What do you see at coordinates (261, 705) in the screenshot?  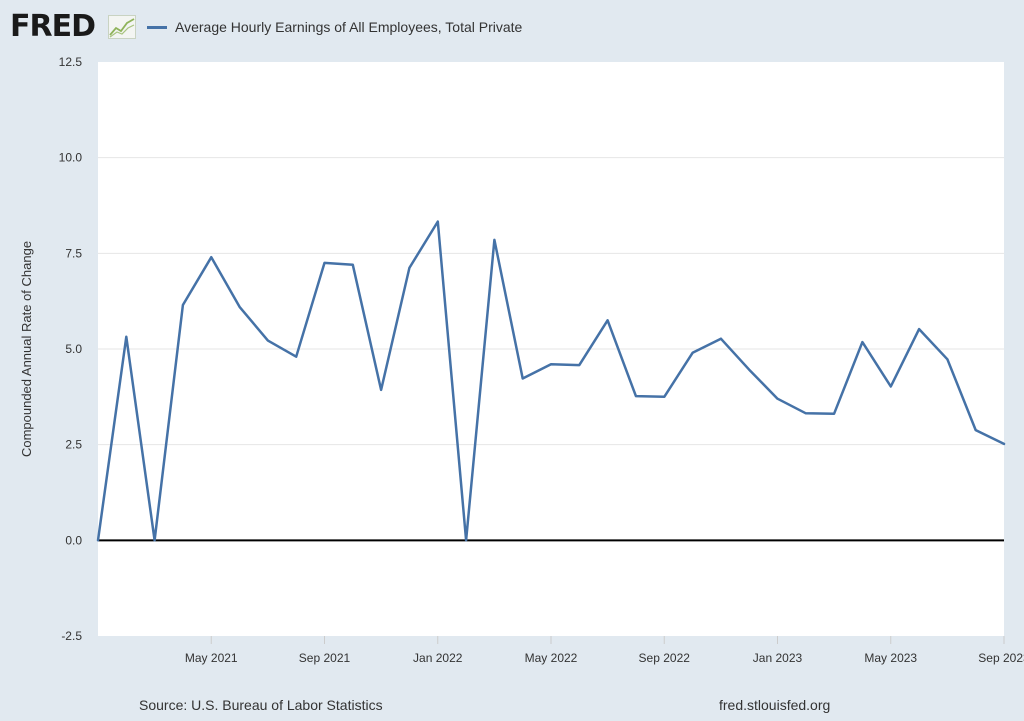 I see `source-note: Source: U.S. Bureau of Labor Statistics` at bounding box center [261, 705].